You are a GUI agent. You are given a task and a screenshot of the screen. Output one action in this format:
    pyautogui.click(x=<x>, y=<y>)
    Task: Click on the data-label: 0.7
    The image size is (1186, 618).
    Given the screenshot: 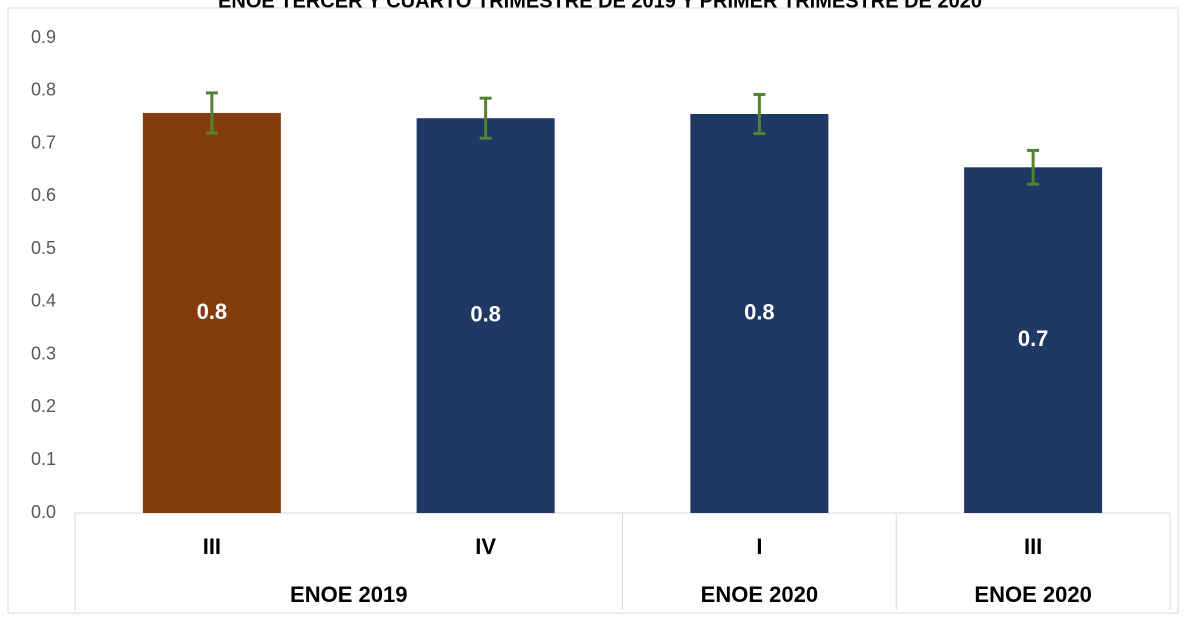 What is the action you would take?
    pyautogui.click(x=1033, y=338)
    